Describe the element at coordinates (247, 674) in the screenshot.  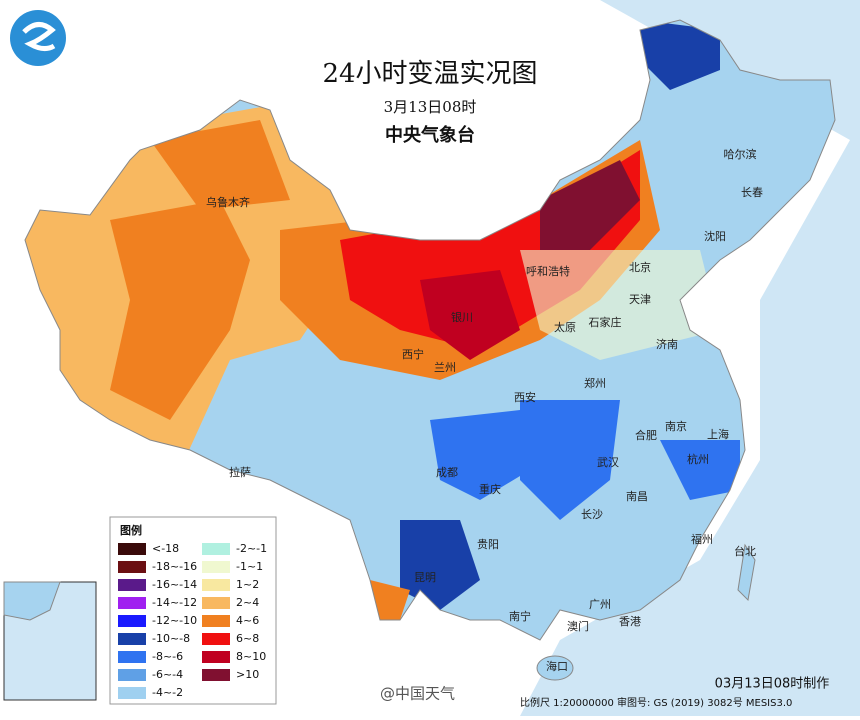
I see `legend-label: >10` at that location.